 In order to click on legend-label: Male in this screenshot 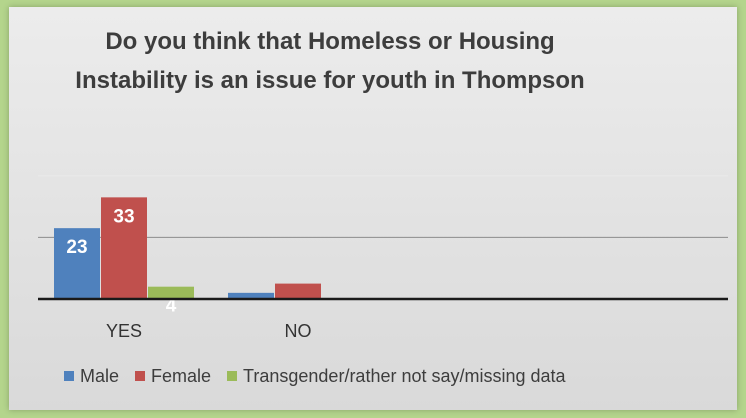, I will do `click(100, 375)`.